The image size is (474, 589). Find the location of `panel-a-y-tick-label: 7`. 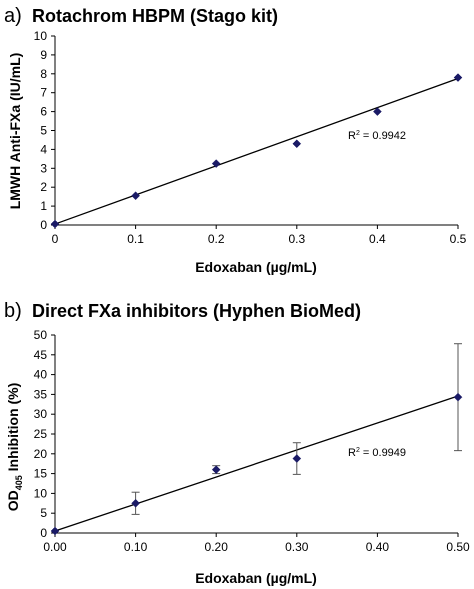

panel-a-y-tick-label: 7 is located at coordinates (43, 93).